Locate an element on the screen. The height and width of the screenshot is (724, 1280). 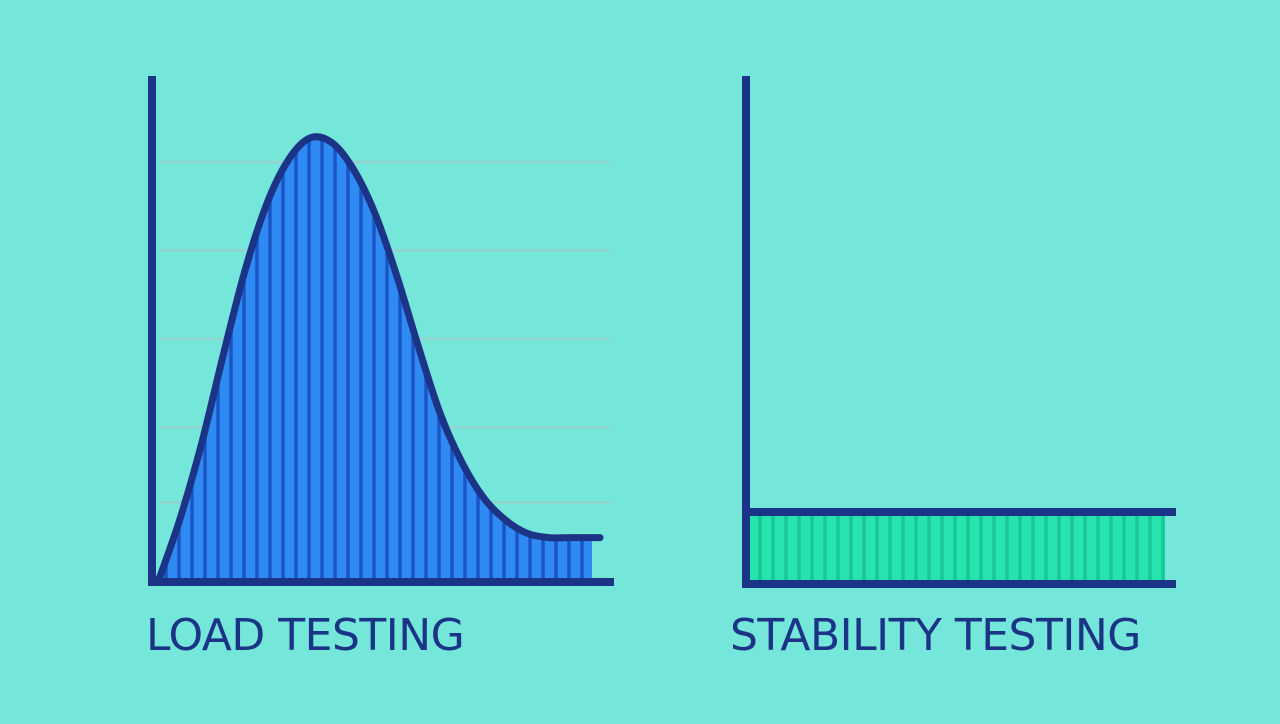
stability-stripes is located at coordinates (961, 548).